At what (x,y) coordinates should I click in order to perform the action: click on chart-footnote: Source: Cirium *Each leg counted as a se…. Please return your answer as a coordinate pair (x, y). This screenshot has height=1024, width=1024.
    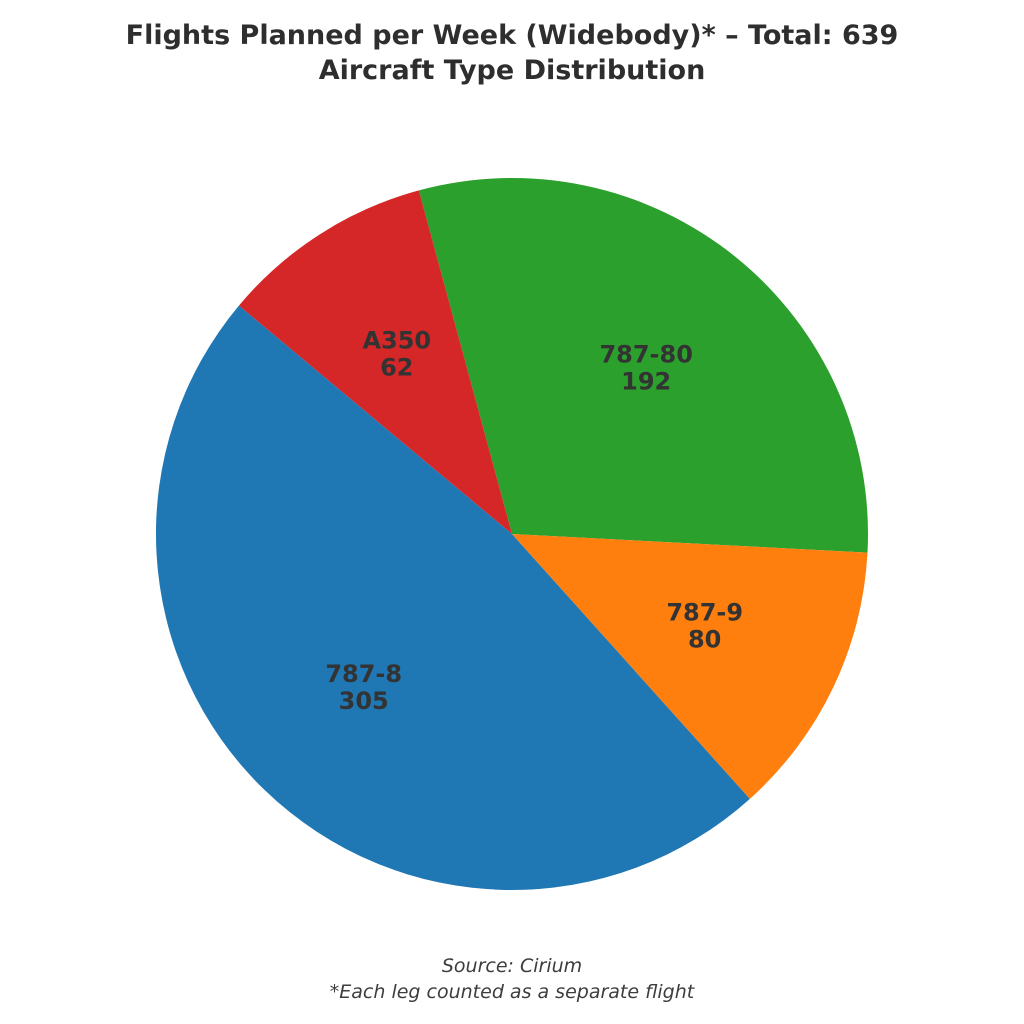
    Looking at the image, I should click on (512, 979).